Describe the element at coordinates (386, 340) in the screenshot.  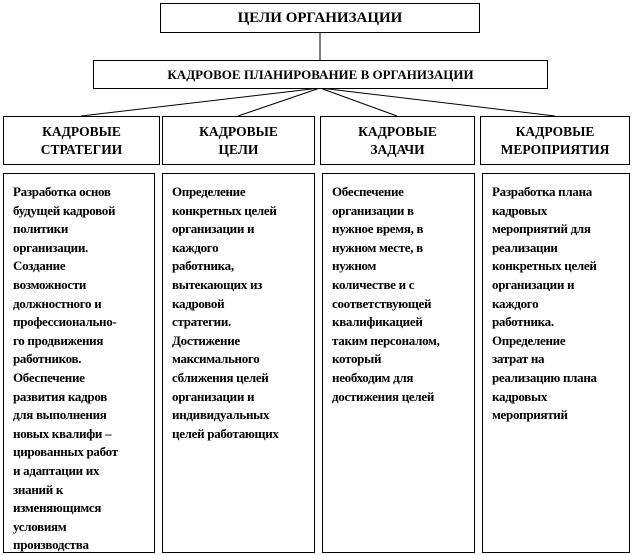
I see `body-text-line: таким персоналом,` at that location.